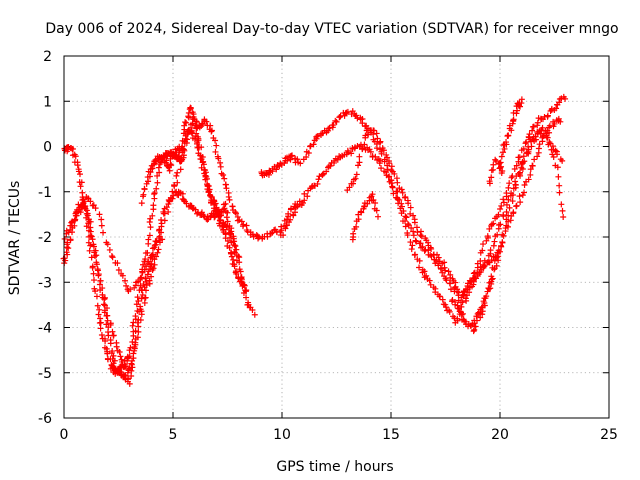 The height and width of the screenshot is (480, 640). What do you see at coordinates (609, 435) in the screenshot?
I see `x-tick-label: 25` at bounding box center [609, 435].